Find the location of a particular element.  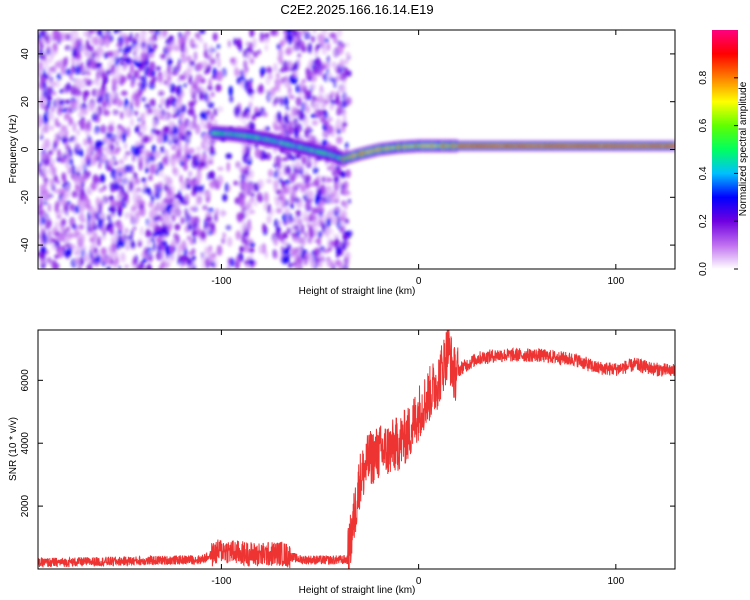

colorbar-tick-label: 0.0 is located at coordinates (703, 269).